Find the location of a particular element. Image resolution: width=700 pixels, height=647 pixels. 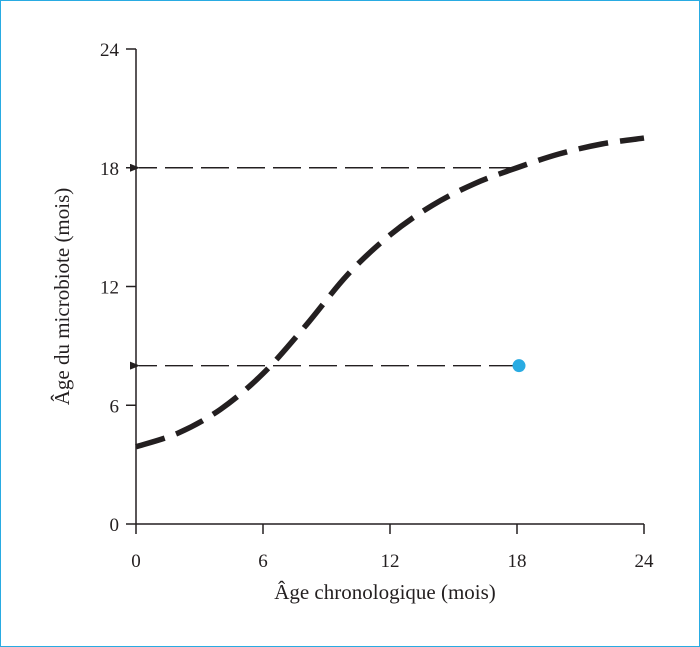

x-tick-label: 18 is located at coordinates (517, 561).